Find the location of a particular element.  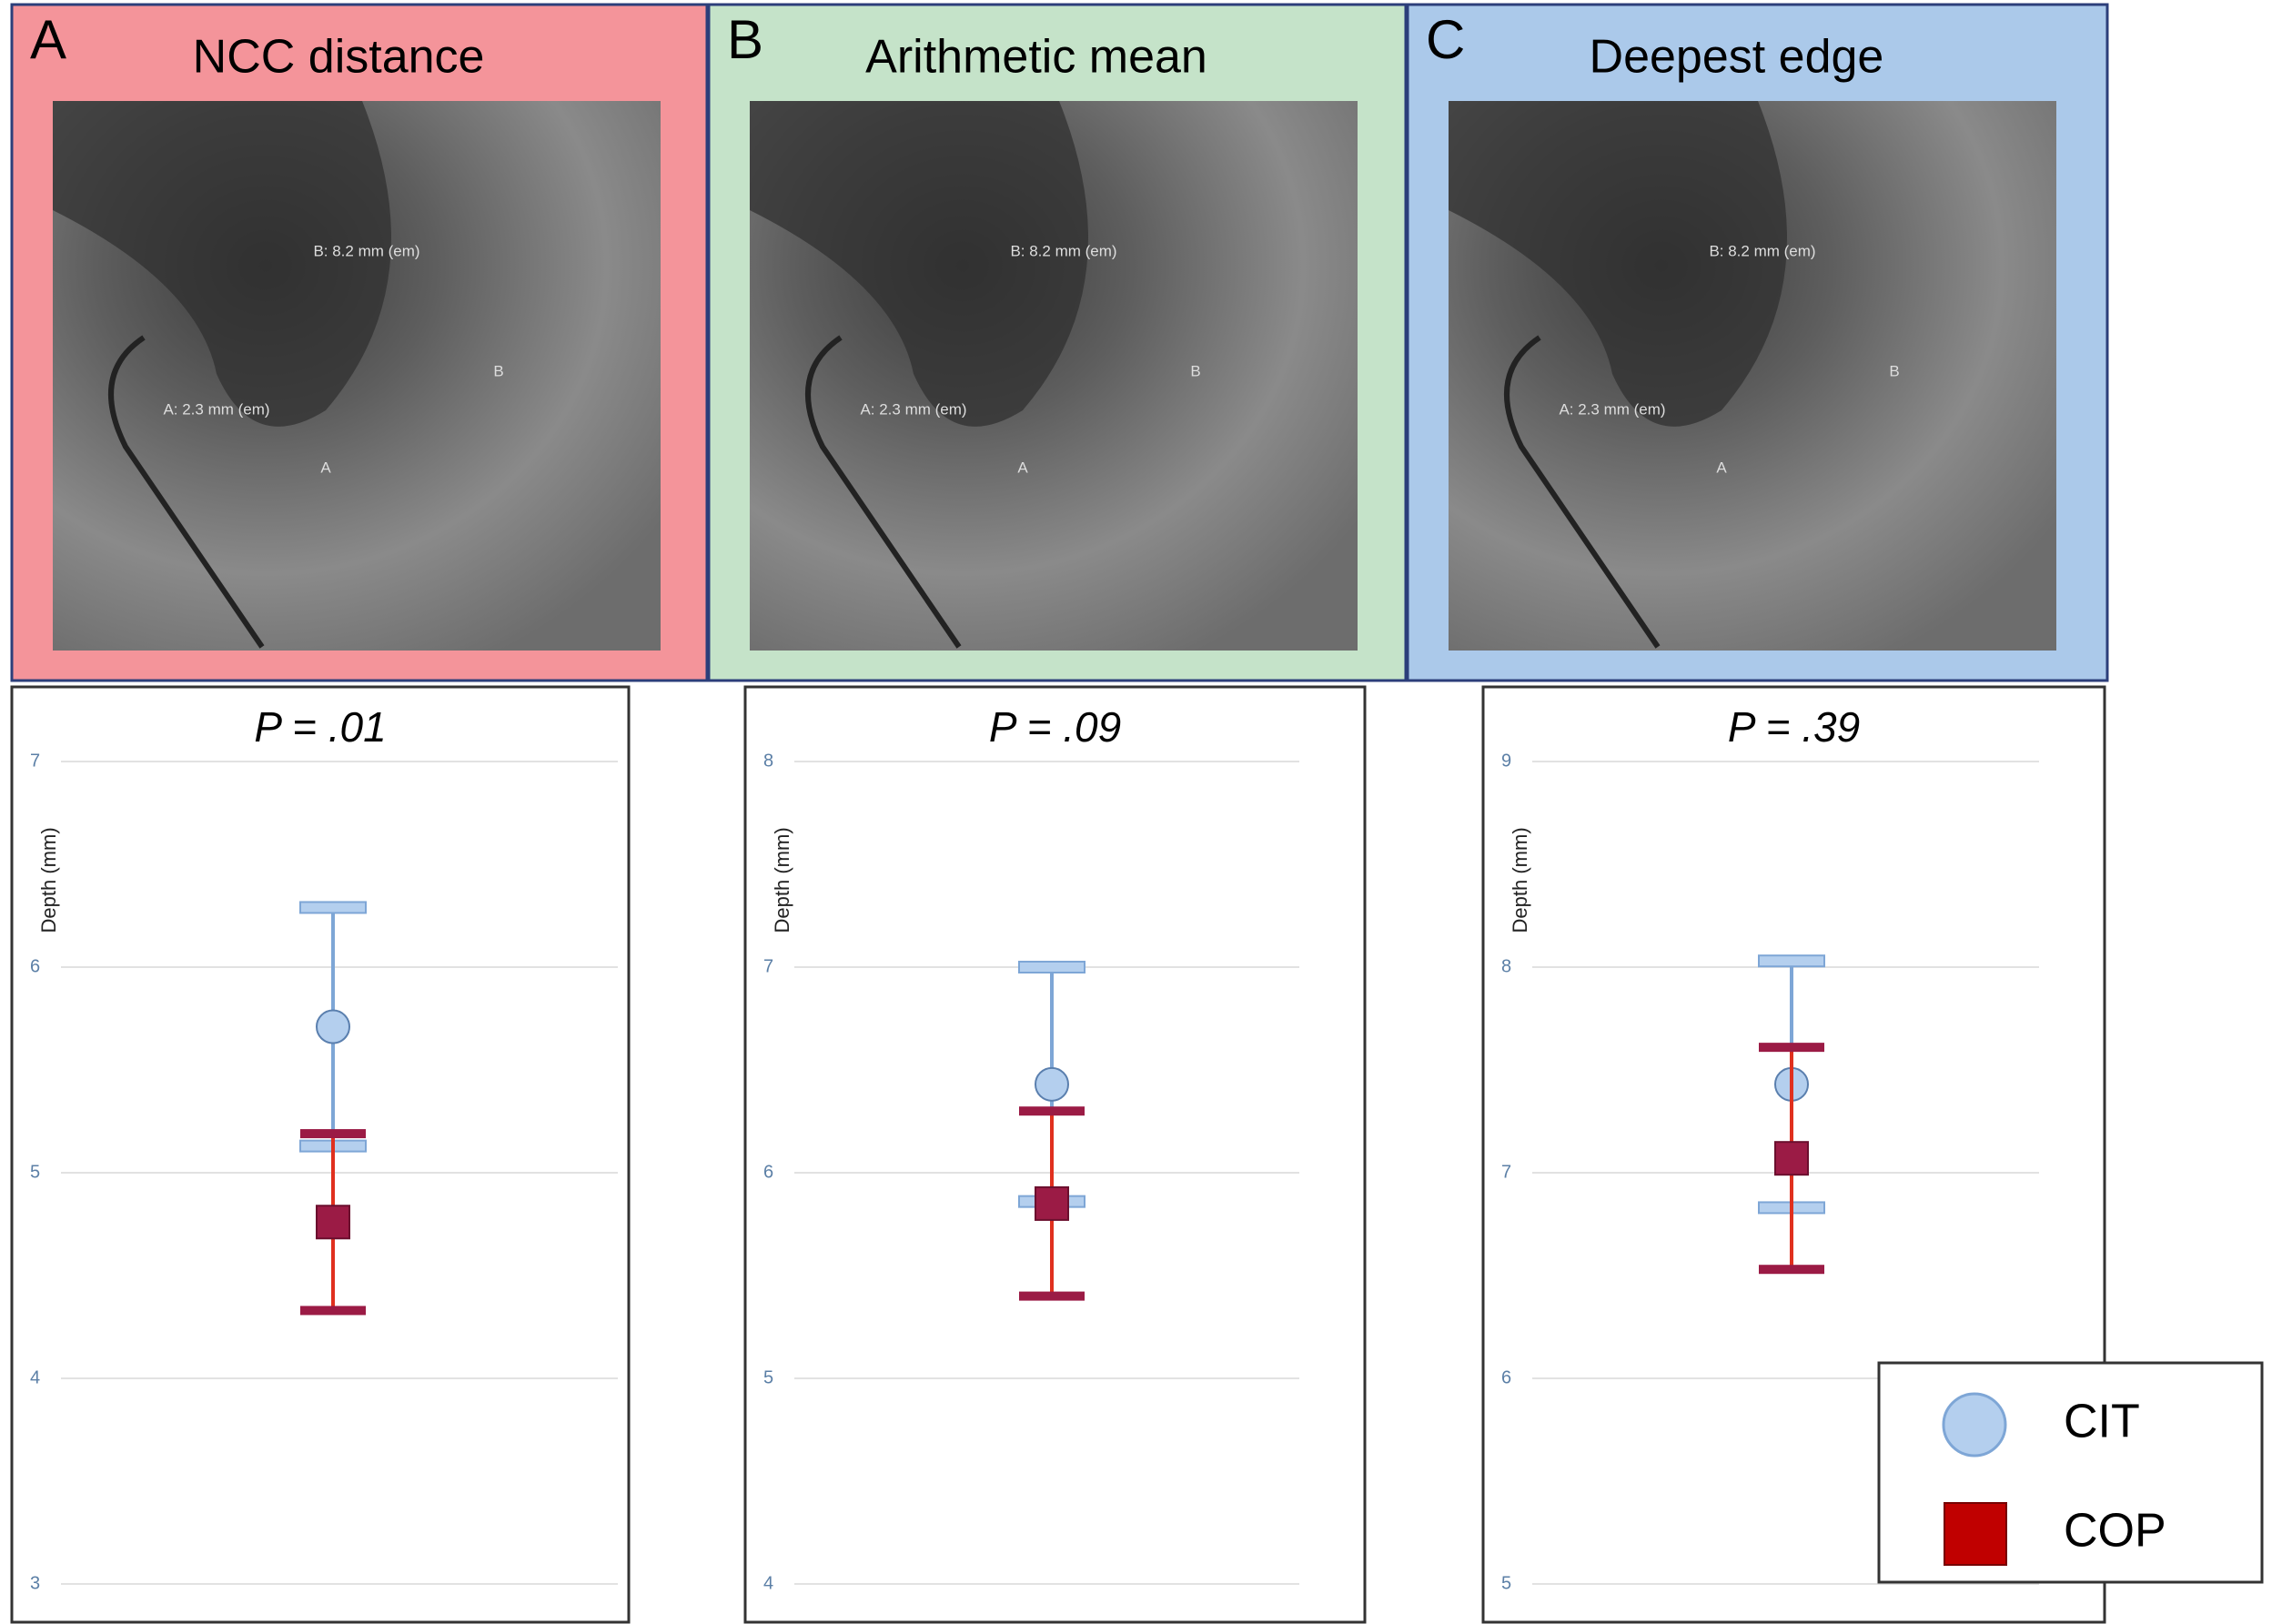

panel-title: Arithmetic mean is located at coordinates (1036, 57).